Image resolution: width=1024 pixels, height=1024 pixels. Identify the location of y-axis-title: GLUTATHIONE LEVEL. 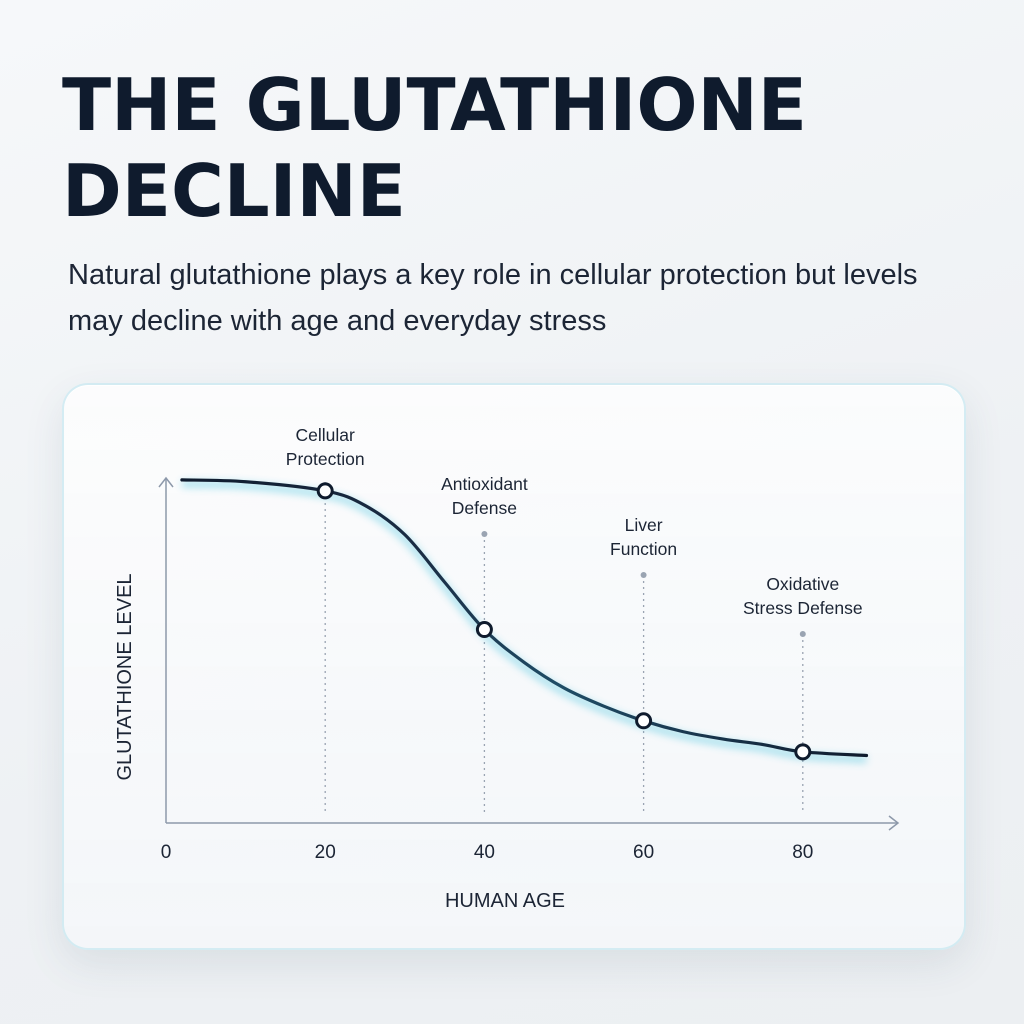
(125, 676).